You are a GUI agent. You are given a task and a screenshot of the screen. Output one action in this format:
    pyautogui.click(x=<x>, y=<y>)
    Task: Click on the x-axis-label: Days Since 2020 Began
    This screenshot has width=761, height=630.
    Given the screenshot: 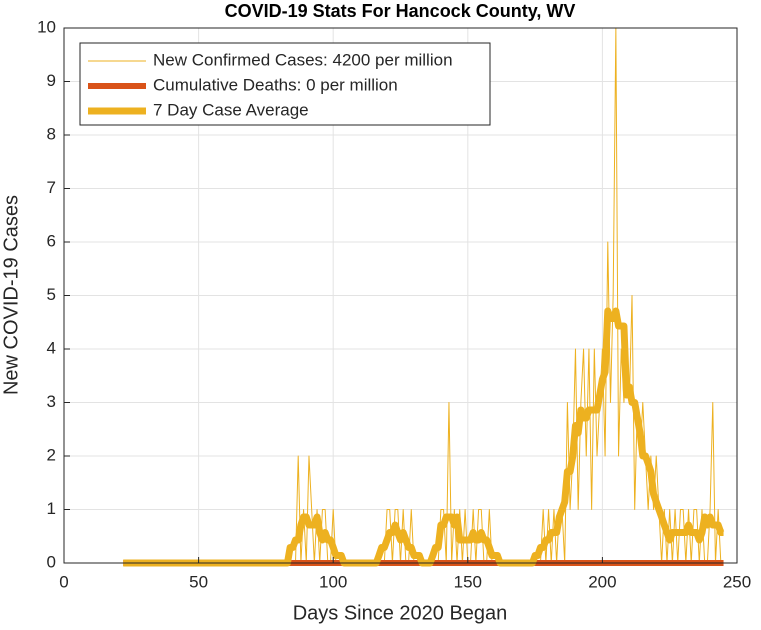 What is the action you would take?
    pyautogui.click(x=400, y=613)
    